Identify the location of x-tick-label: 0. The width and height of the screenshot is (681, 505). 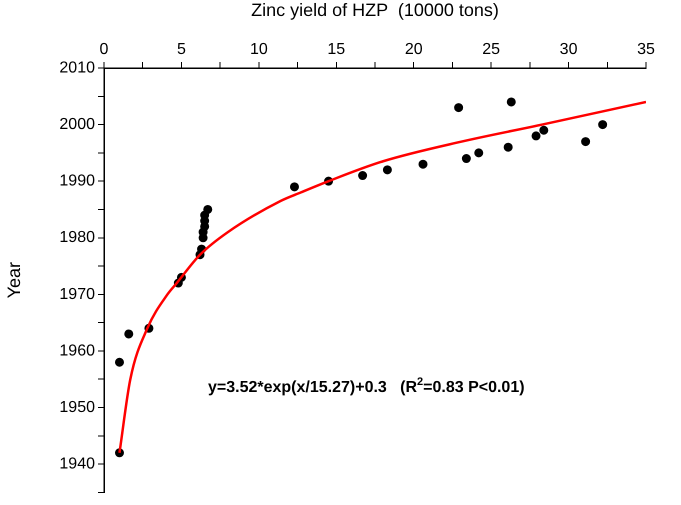
(104, 49).